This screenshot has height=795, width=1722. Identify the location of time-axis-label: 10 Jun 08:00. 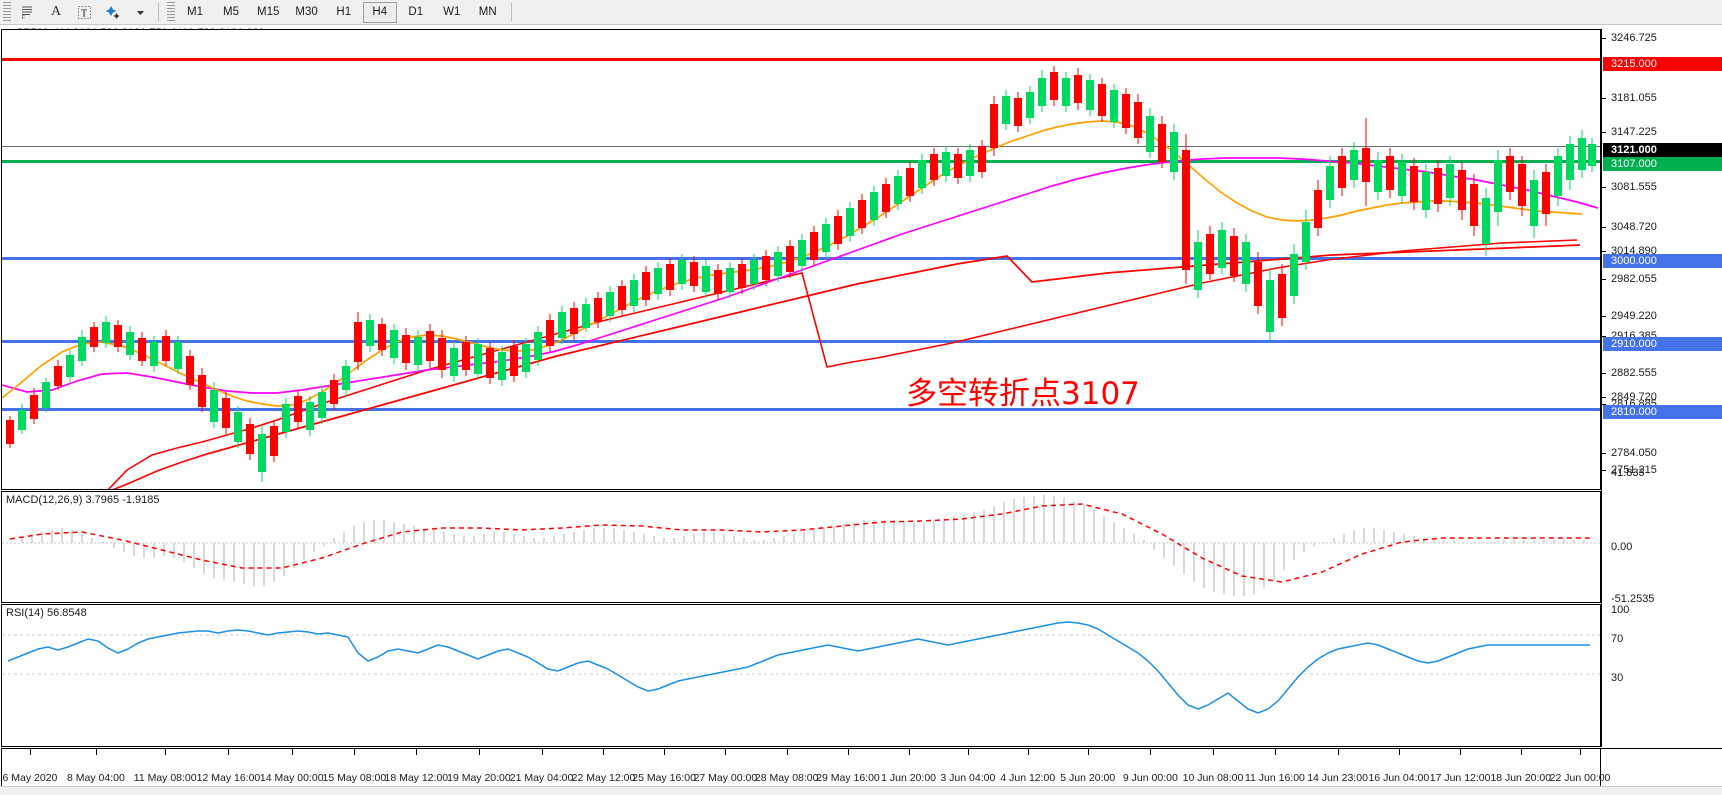
(1213, 778).